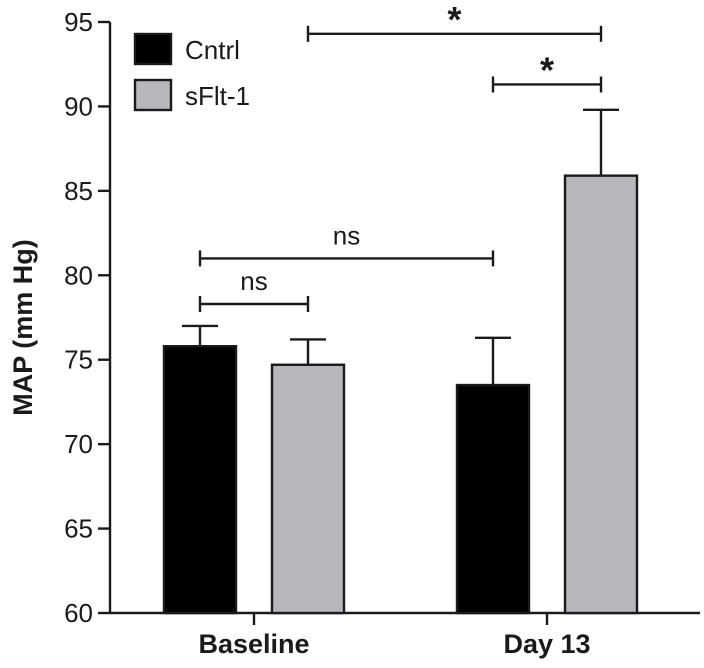 The image size is (704, 668). What do you see at coordinates (212, 50) in the screenshot?
I see `legend-label: Cntrl` at bounding box center [212, 50].